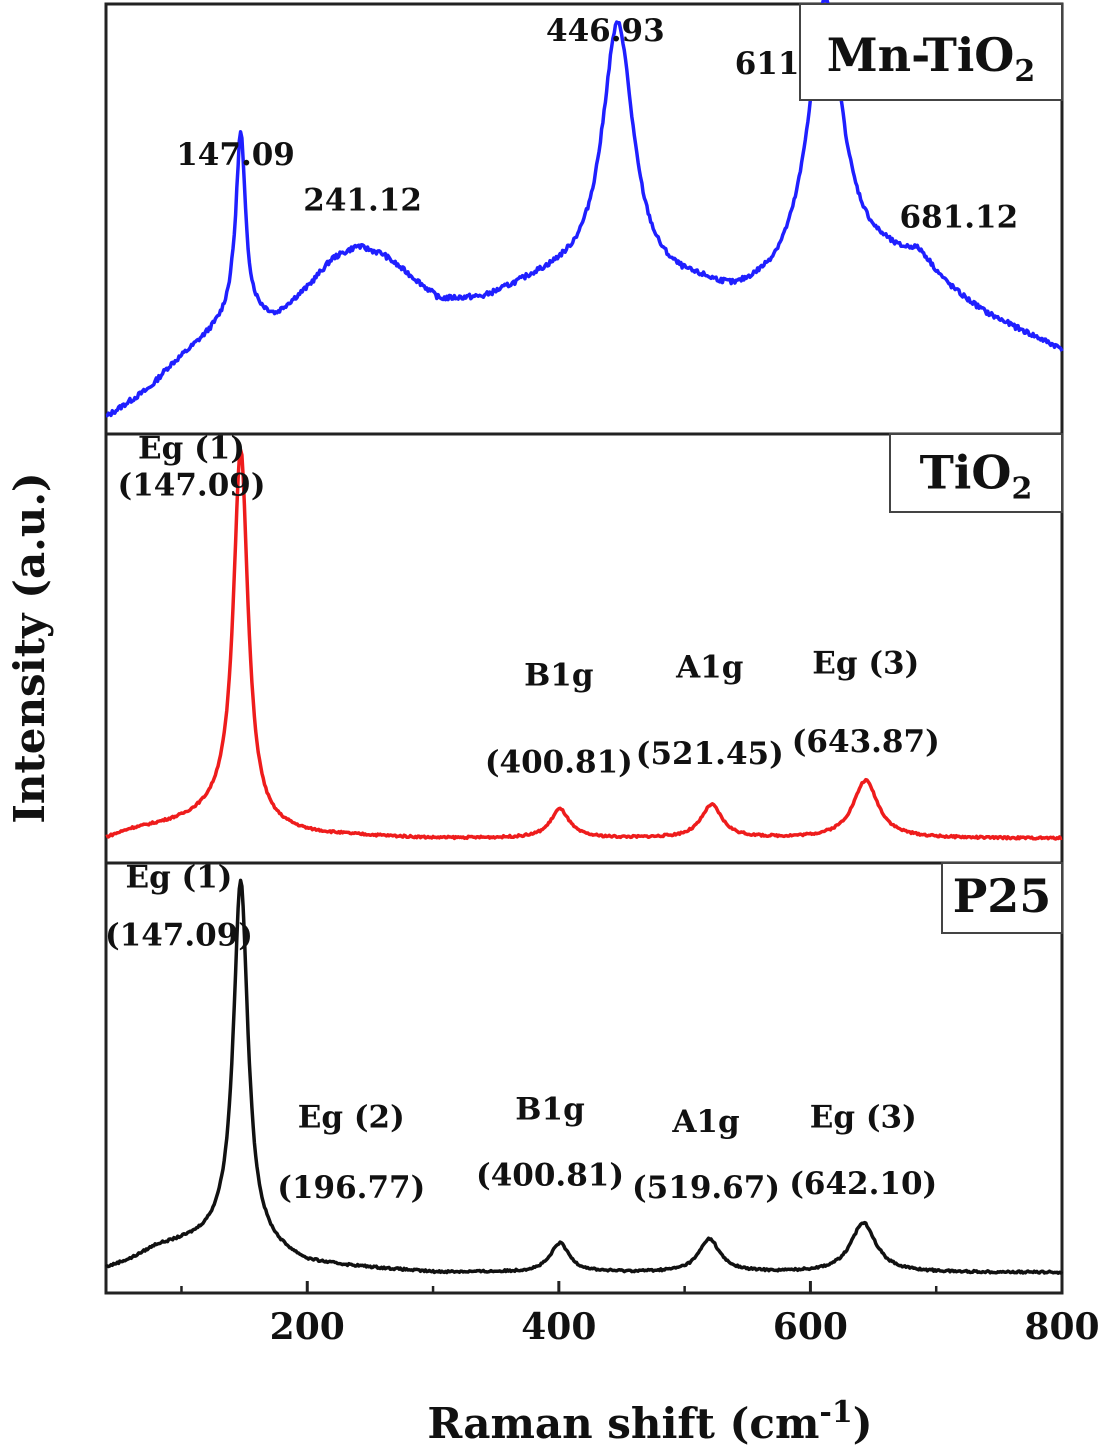  Describe the element at coordinates (362, 201) in the screenshot. I see `peak-label-mn-1: 241.12` at that location.